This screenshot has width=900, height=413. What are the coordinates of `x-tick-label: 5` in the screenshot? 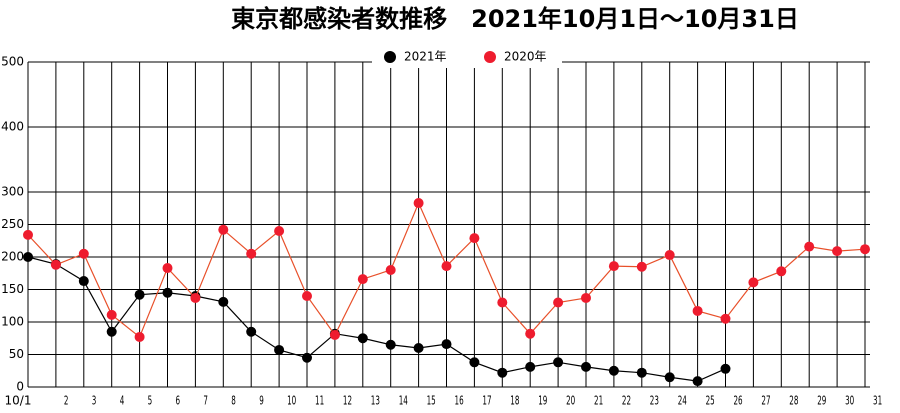 It's located at (150, 401).